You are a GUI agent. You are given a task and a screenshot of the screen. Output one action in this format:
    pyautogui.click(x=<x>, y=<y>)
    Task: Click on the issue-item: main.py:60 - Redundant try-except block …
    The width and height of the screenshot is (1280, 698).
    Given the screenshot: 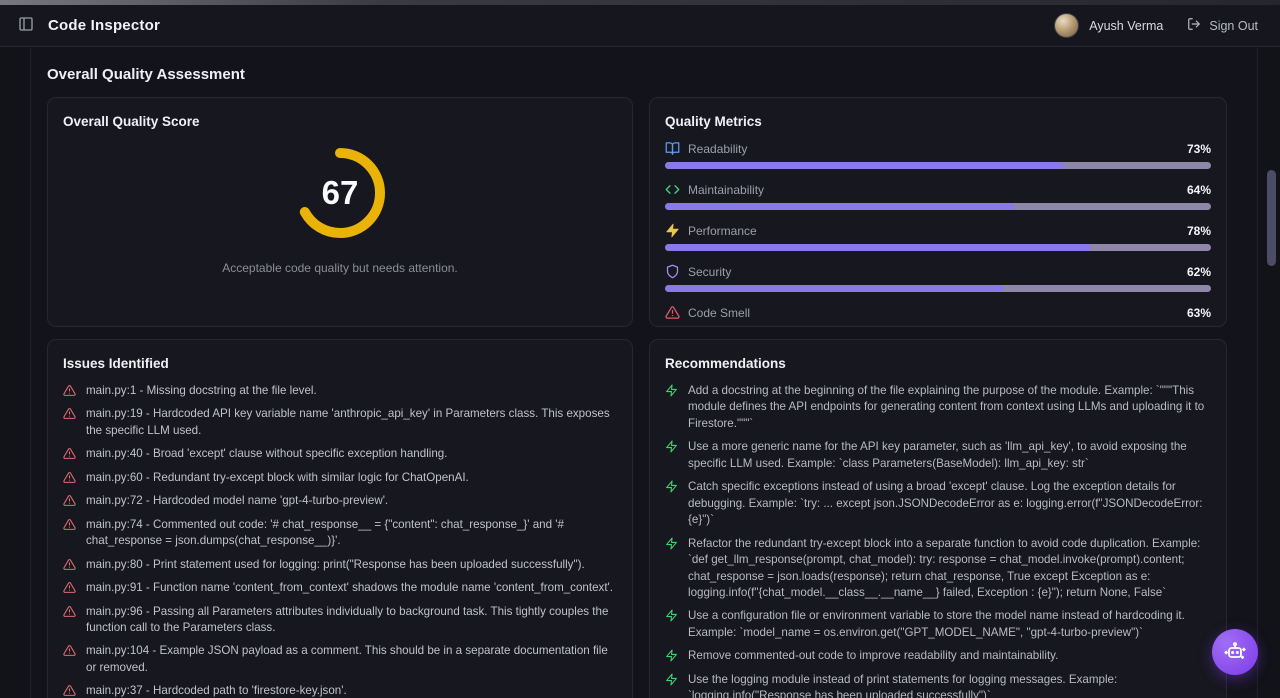 What is the action you would take?
    pyautogui.click(x=340, y=478)
    